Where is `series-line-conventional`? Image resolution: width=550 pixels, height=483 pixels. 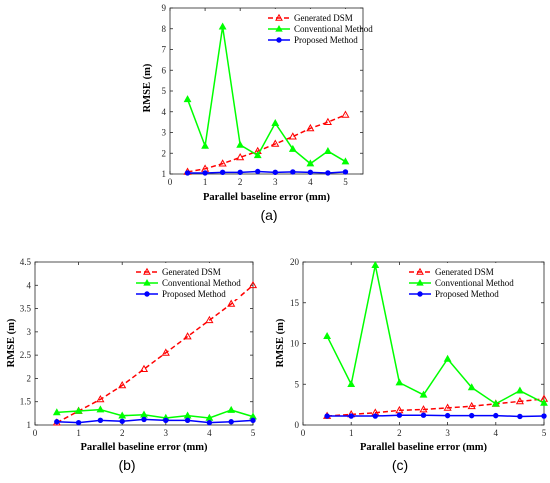
series-line-conventional is located at coordinates (435, 335).